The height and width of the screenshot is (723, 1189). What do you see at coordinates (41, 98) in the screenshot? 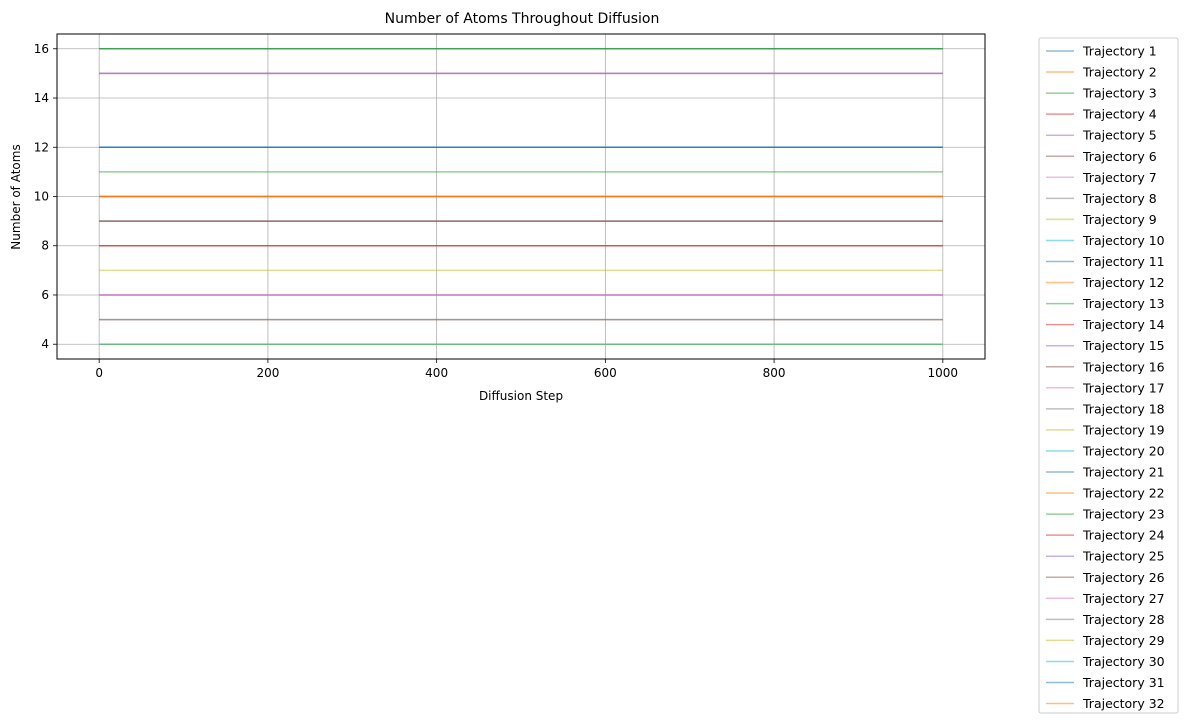
I see `y-tick-label: 14` at bounding box center [41, 98].